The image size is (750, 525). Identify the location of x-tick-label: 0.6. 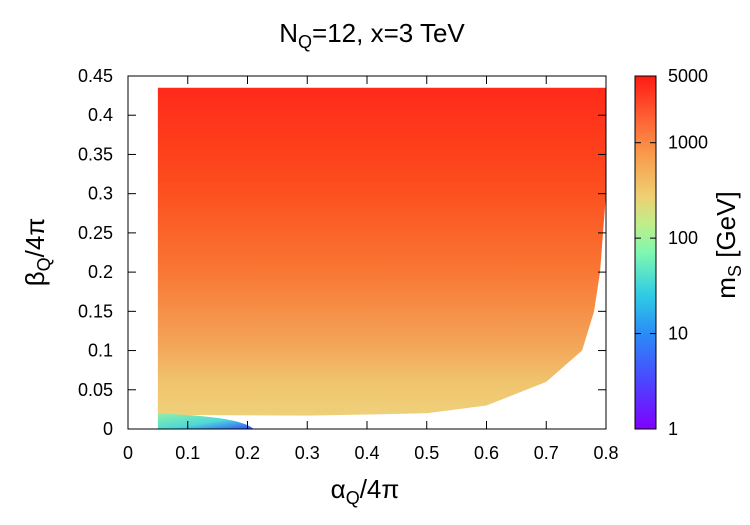
(486, 453).